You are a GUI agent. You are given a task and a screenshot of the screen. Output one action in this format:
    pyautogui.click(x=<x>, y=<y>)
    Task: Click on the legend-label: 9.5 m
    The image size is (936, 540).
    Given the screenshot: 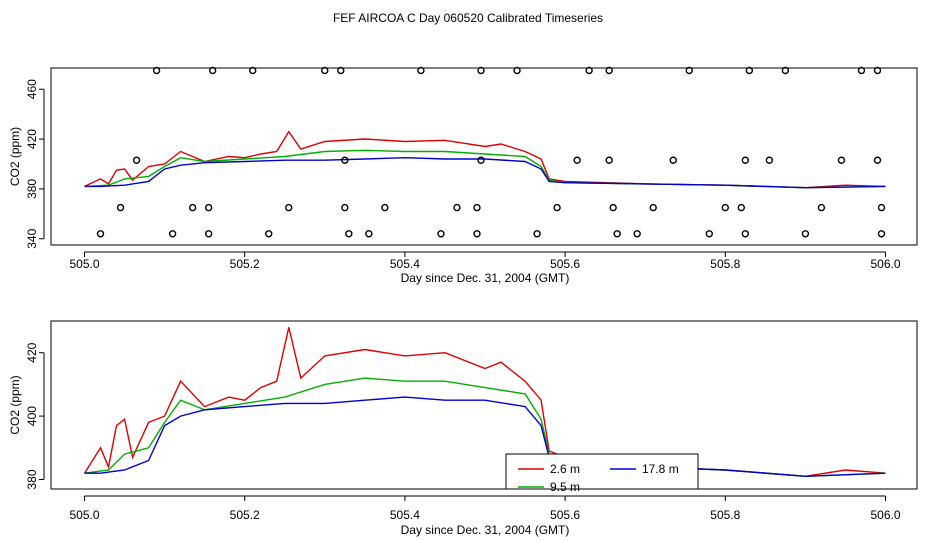 What is the action you would take?
    pyautogui.click(x=565, y=487)
    